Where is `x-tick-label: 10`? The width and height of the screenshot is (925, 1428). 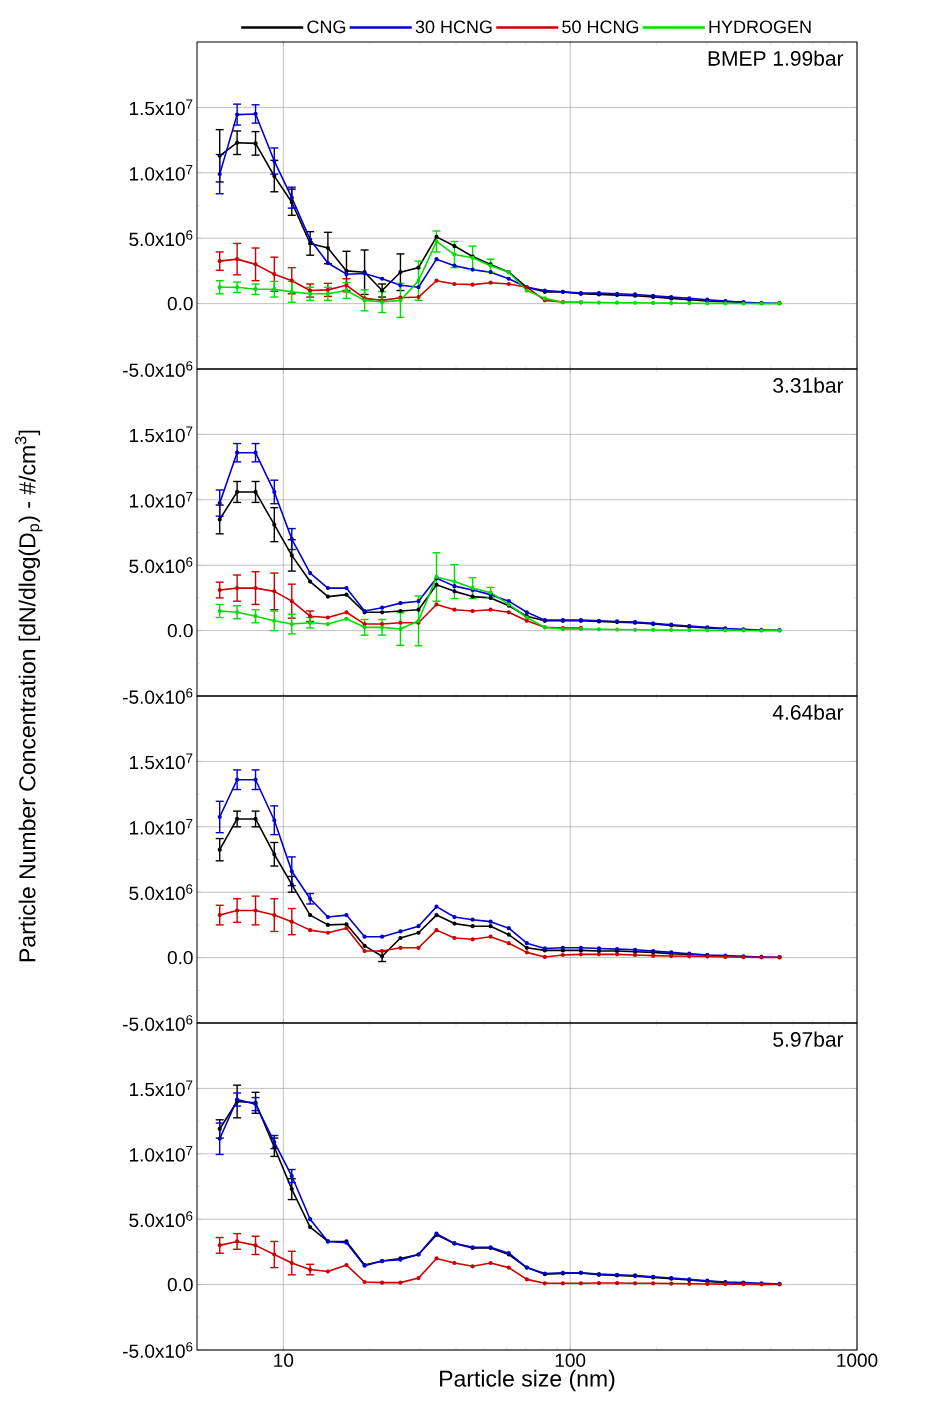
x-tick-label: 10 is located at coordinates (284, 1360).